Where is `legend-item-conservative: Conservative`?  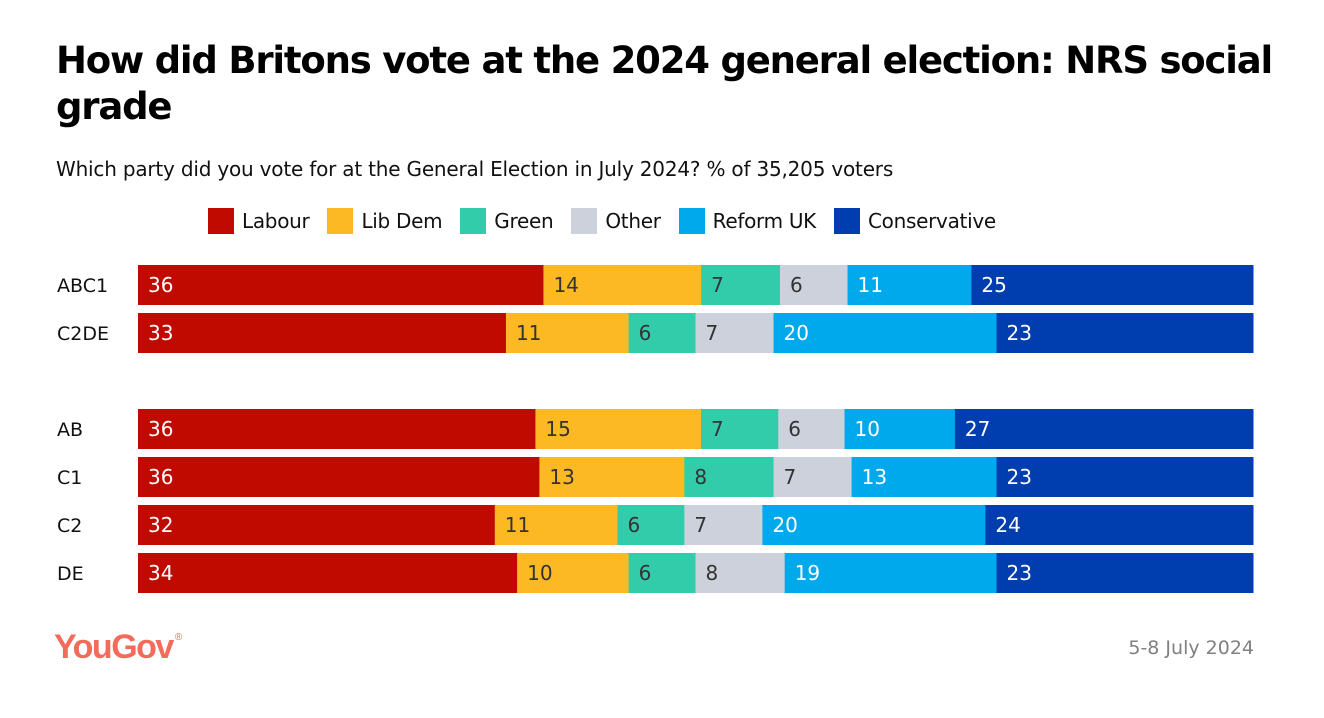 legend-item-conservative: Conservative is located at coordinates (915, 221).